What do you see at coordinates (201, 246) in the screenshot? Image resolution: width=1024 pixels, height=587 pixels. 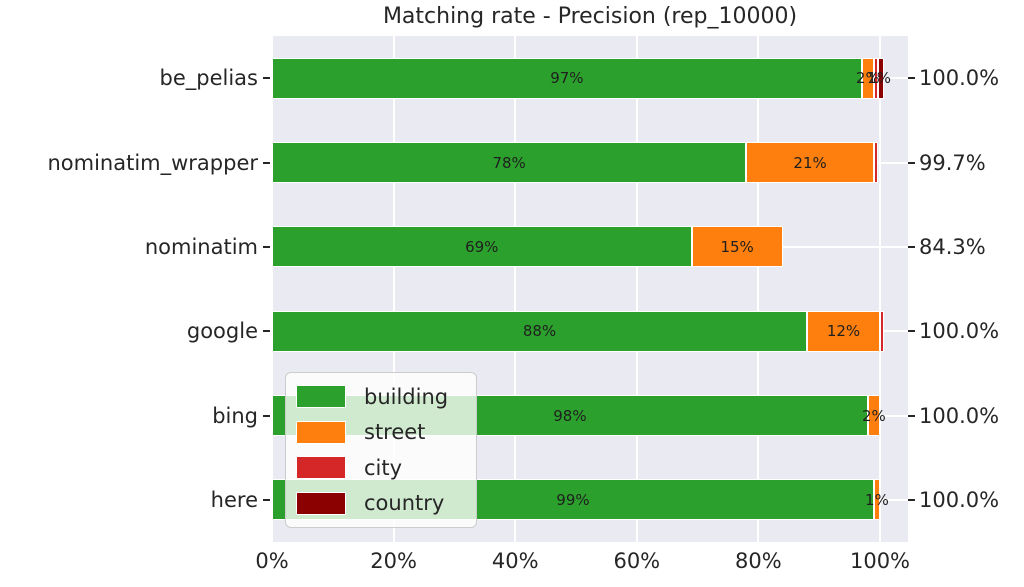 I see `y-axis-label-nominatim: nominatim` at bounding box center [201, 246].